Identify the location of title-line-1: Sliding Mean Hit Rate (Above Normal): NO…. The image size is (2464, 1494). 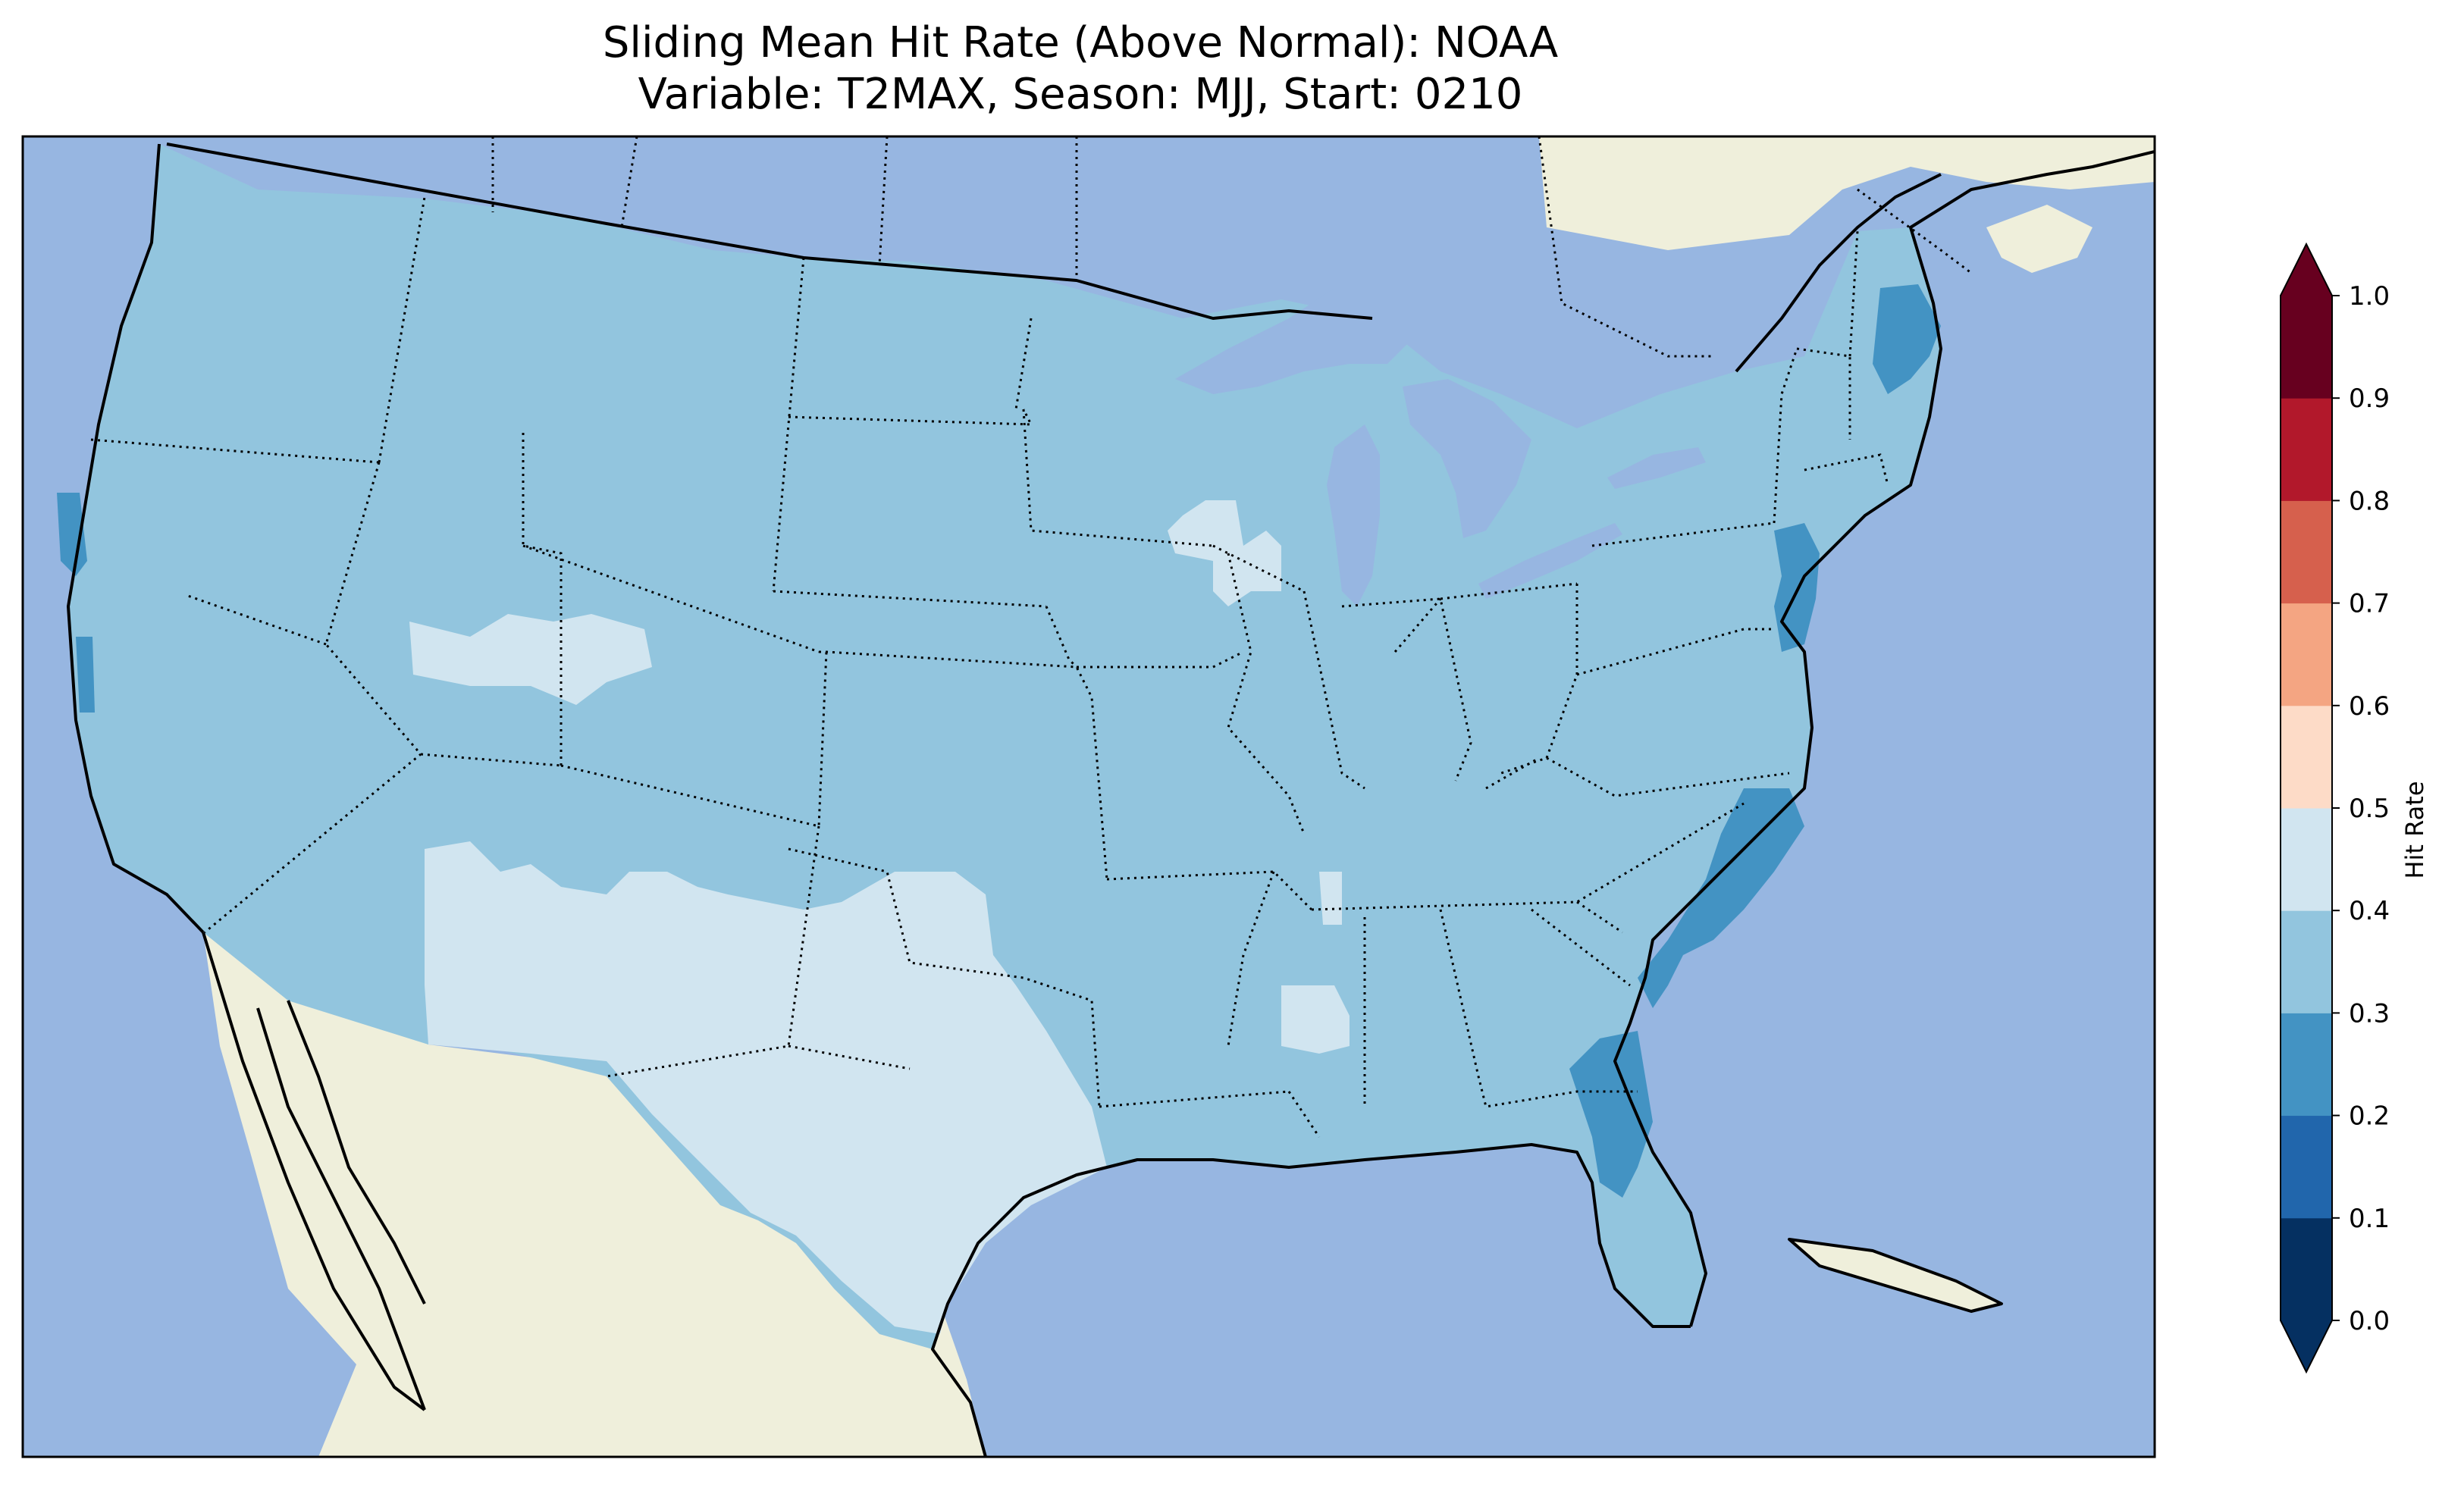
(1081, 42).